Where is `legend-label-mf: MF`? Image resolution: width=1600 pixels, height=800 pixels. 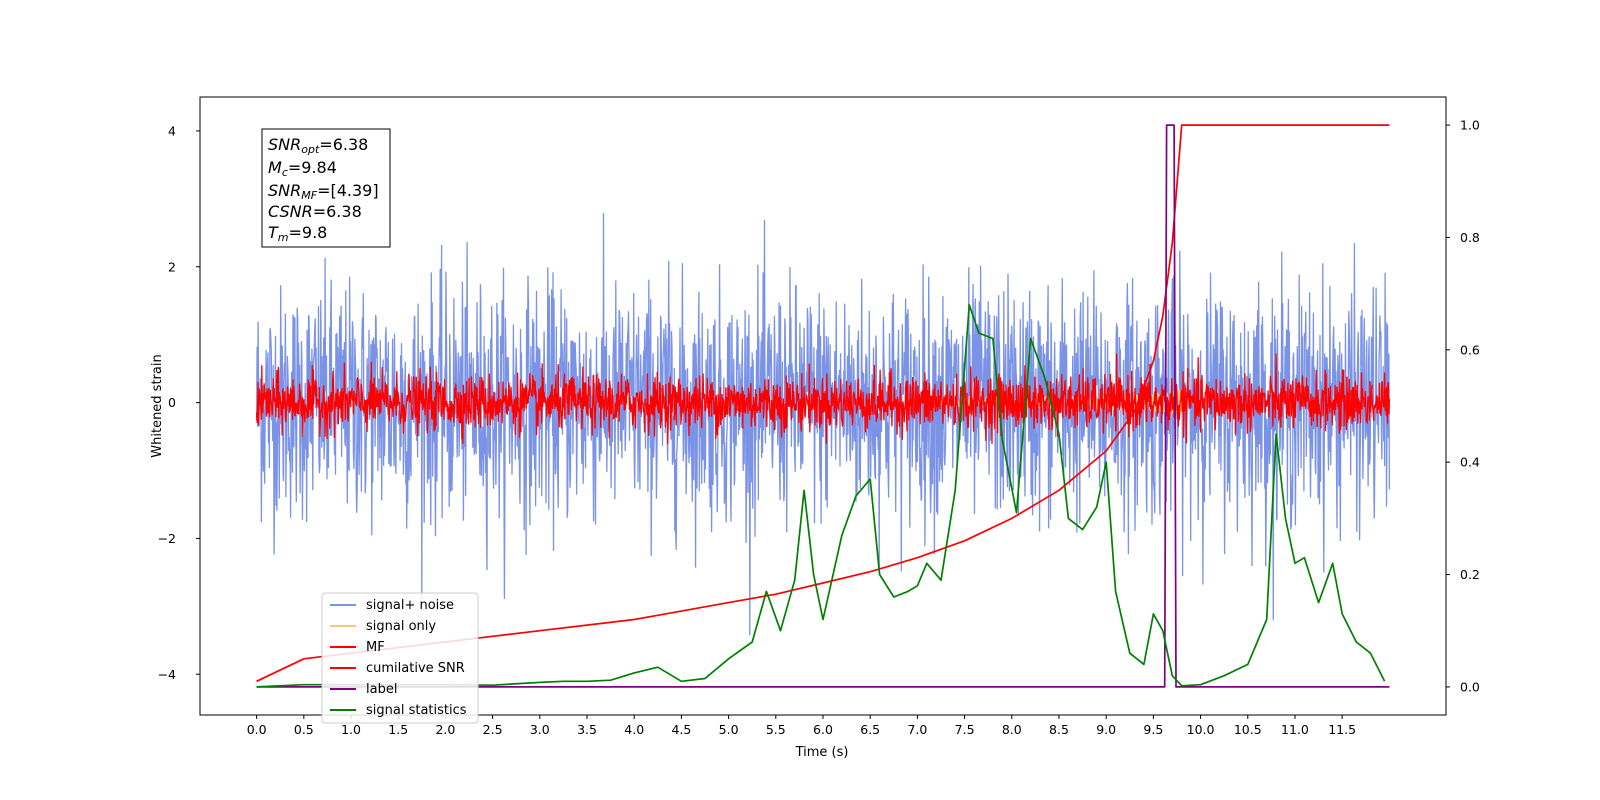
legend-label-mf: MF is located at coordinates (375, 647).